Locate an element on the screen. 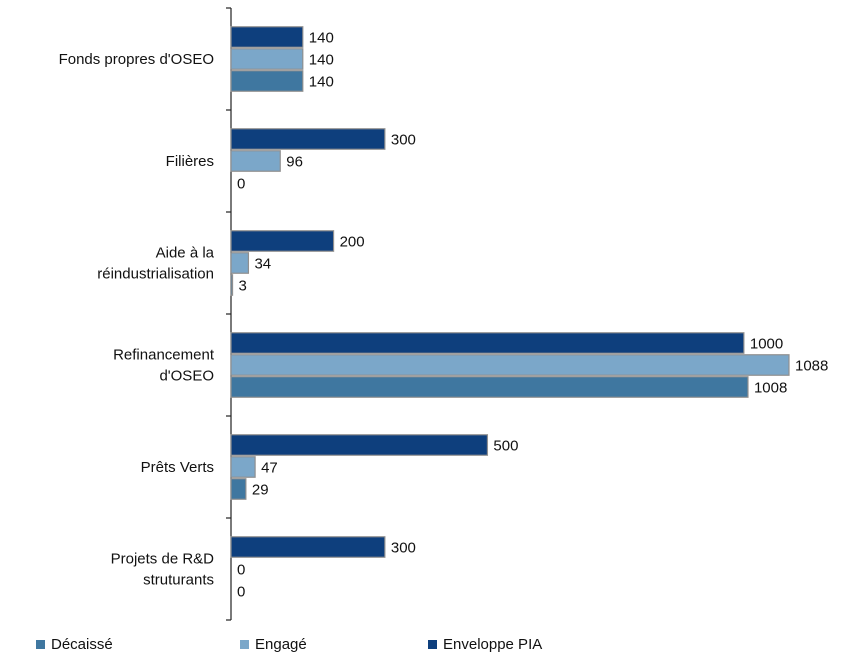  legend-item-decaisse: Décaissé is located at coordinates (74, 644).